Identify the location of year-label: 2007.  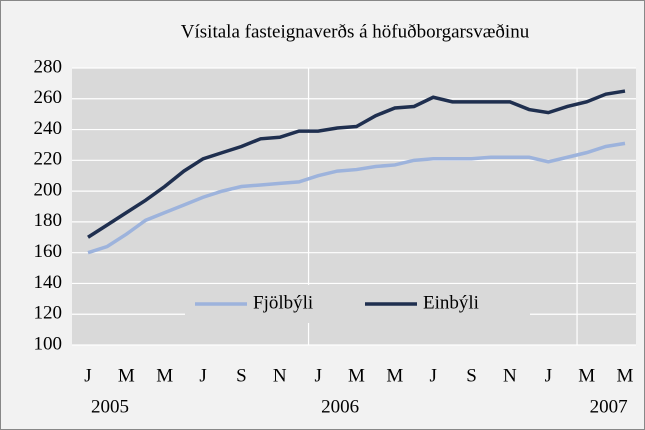
(609, 406).